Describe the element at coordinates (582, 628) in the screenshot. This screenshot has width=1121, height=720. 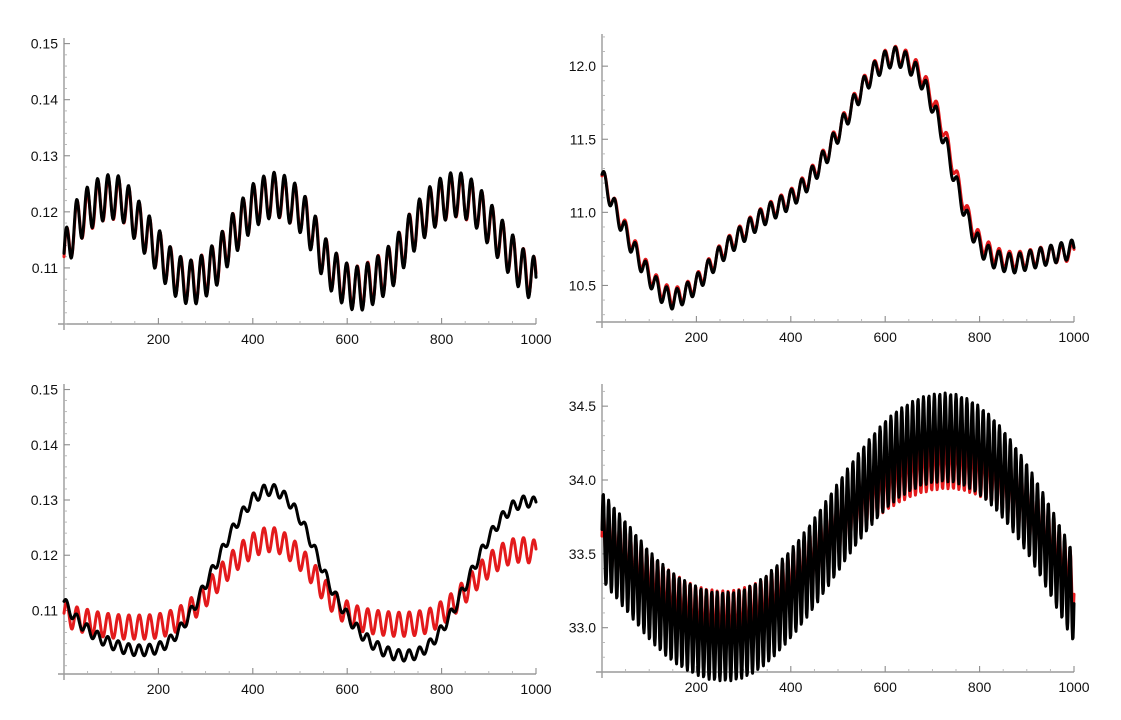
I see `y-tick-label: 33.0` at that location.